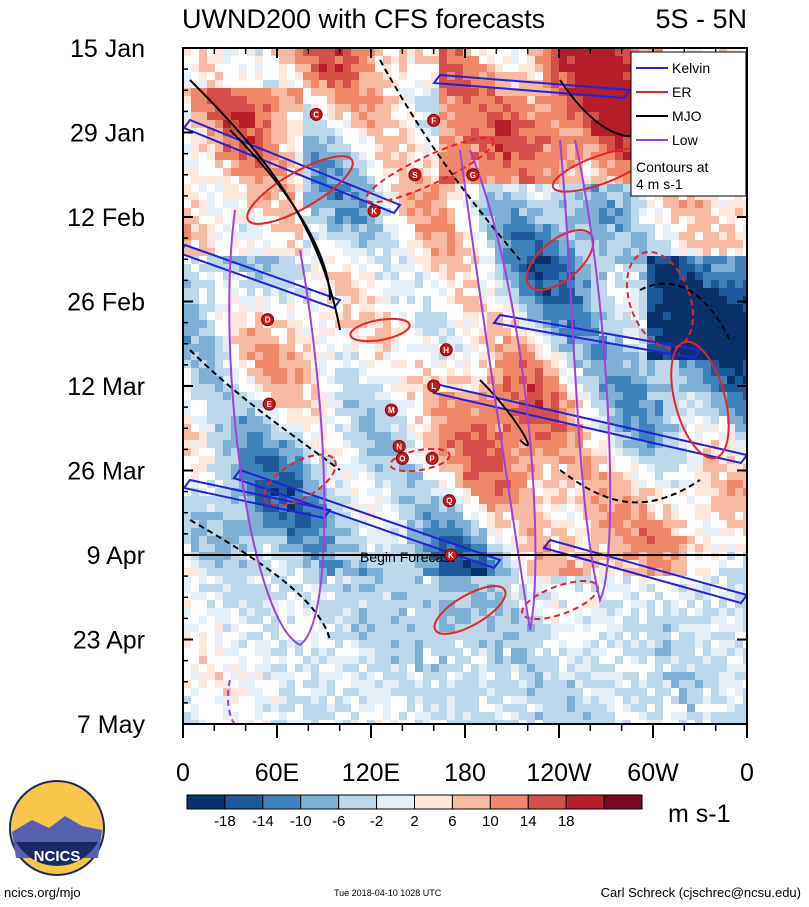  I want to click on contour-line, so click(260, 580).